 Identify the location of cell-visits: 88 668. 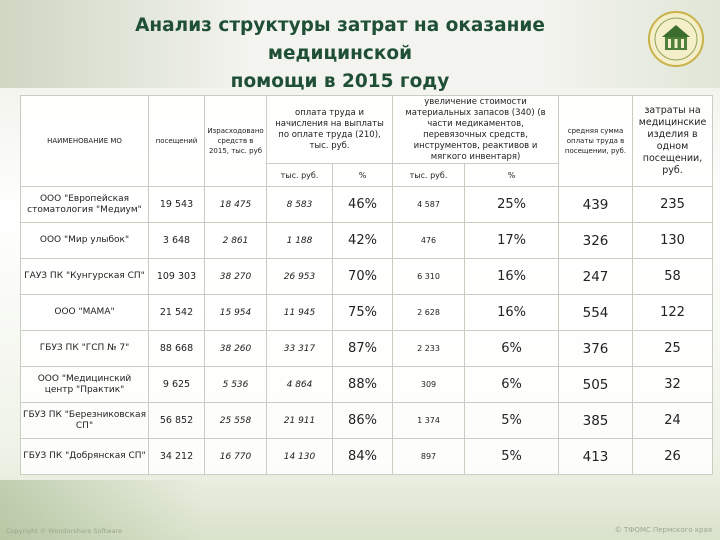
(176, 348).